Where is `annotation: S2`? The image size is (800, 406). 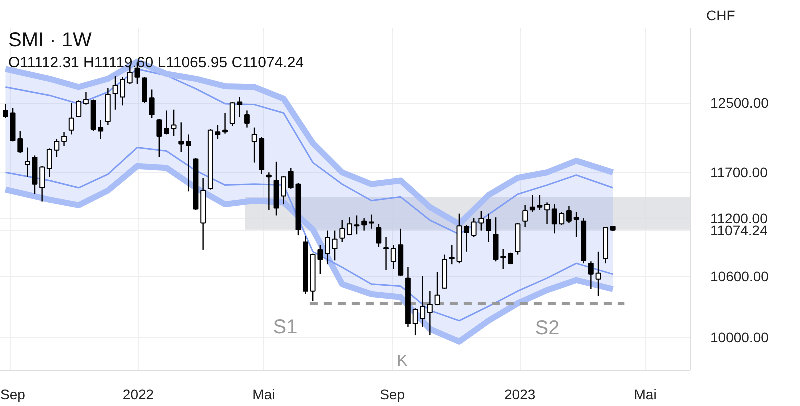
annotation: S2 is located at coordinates (547, 329).